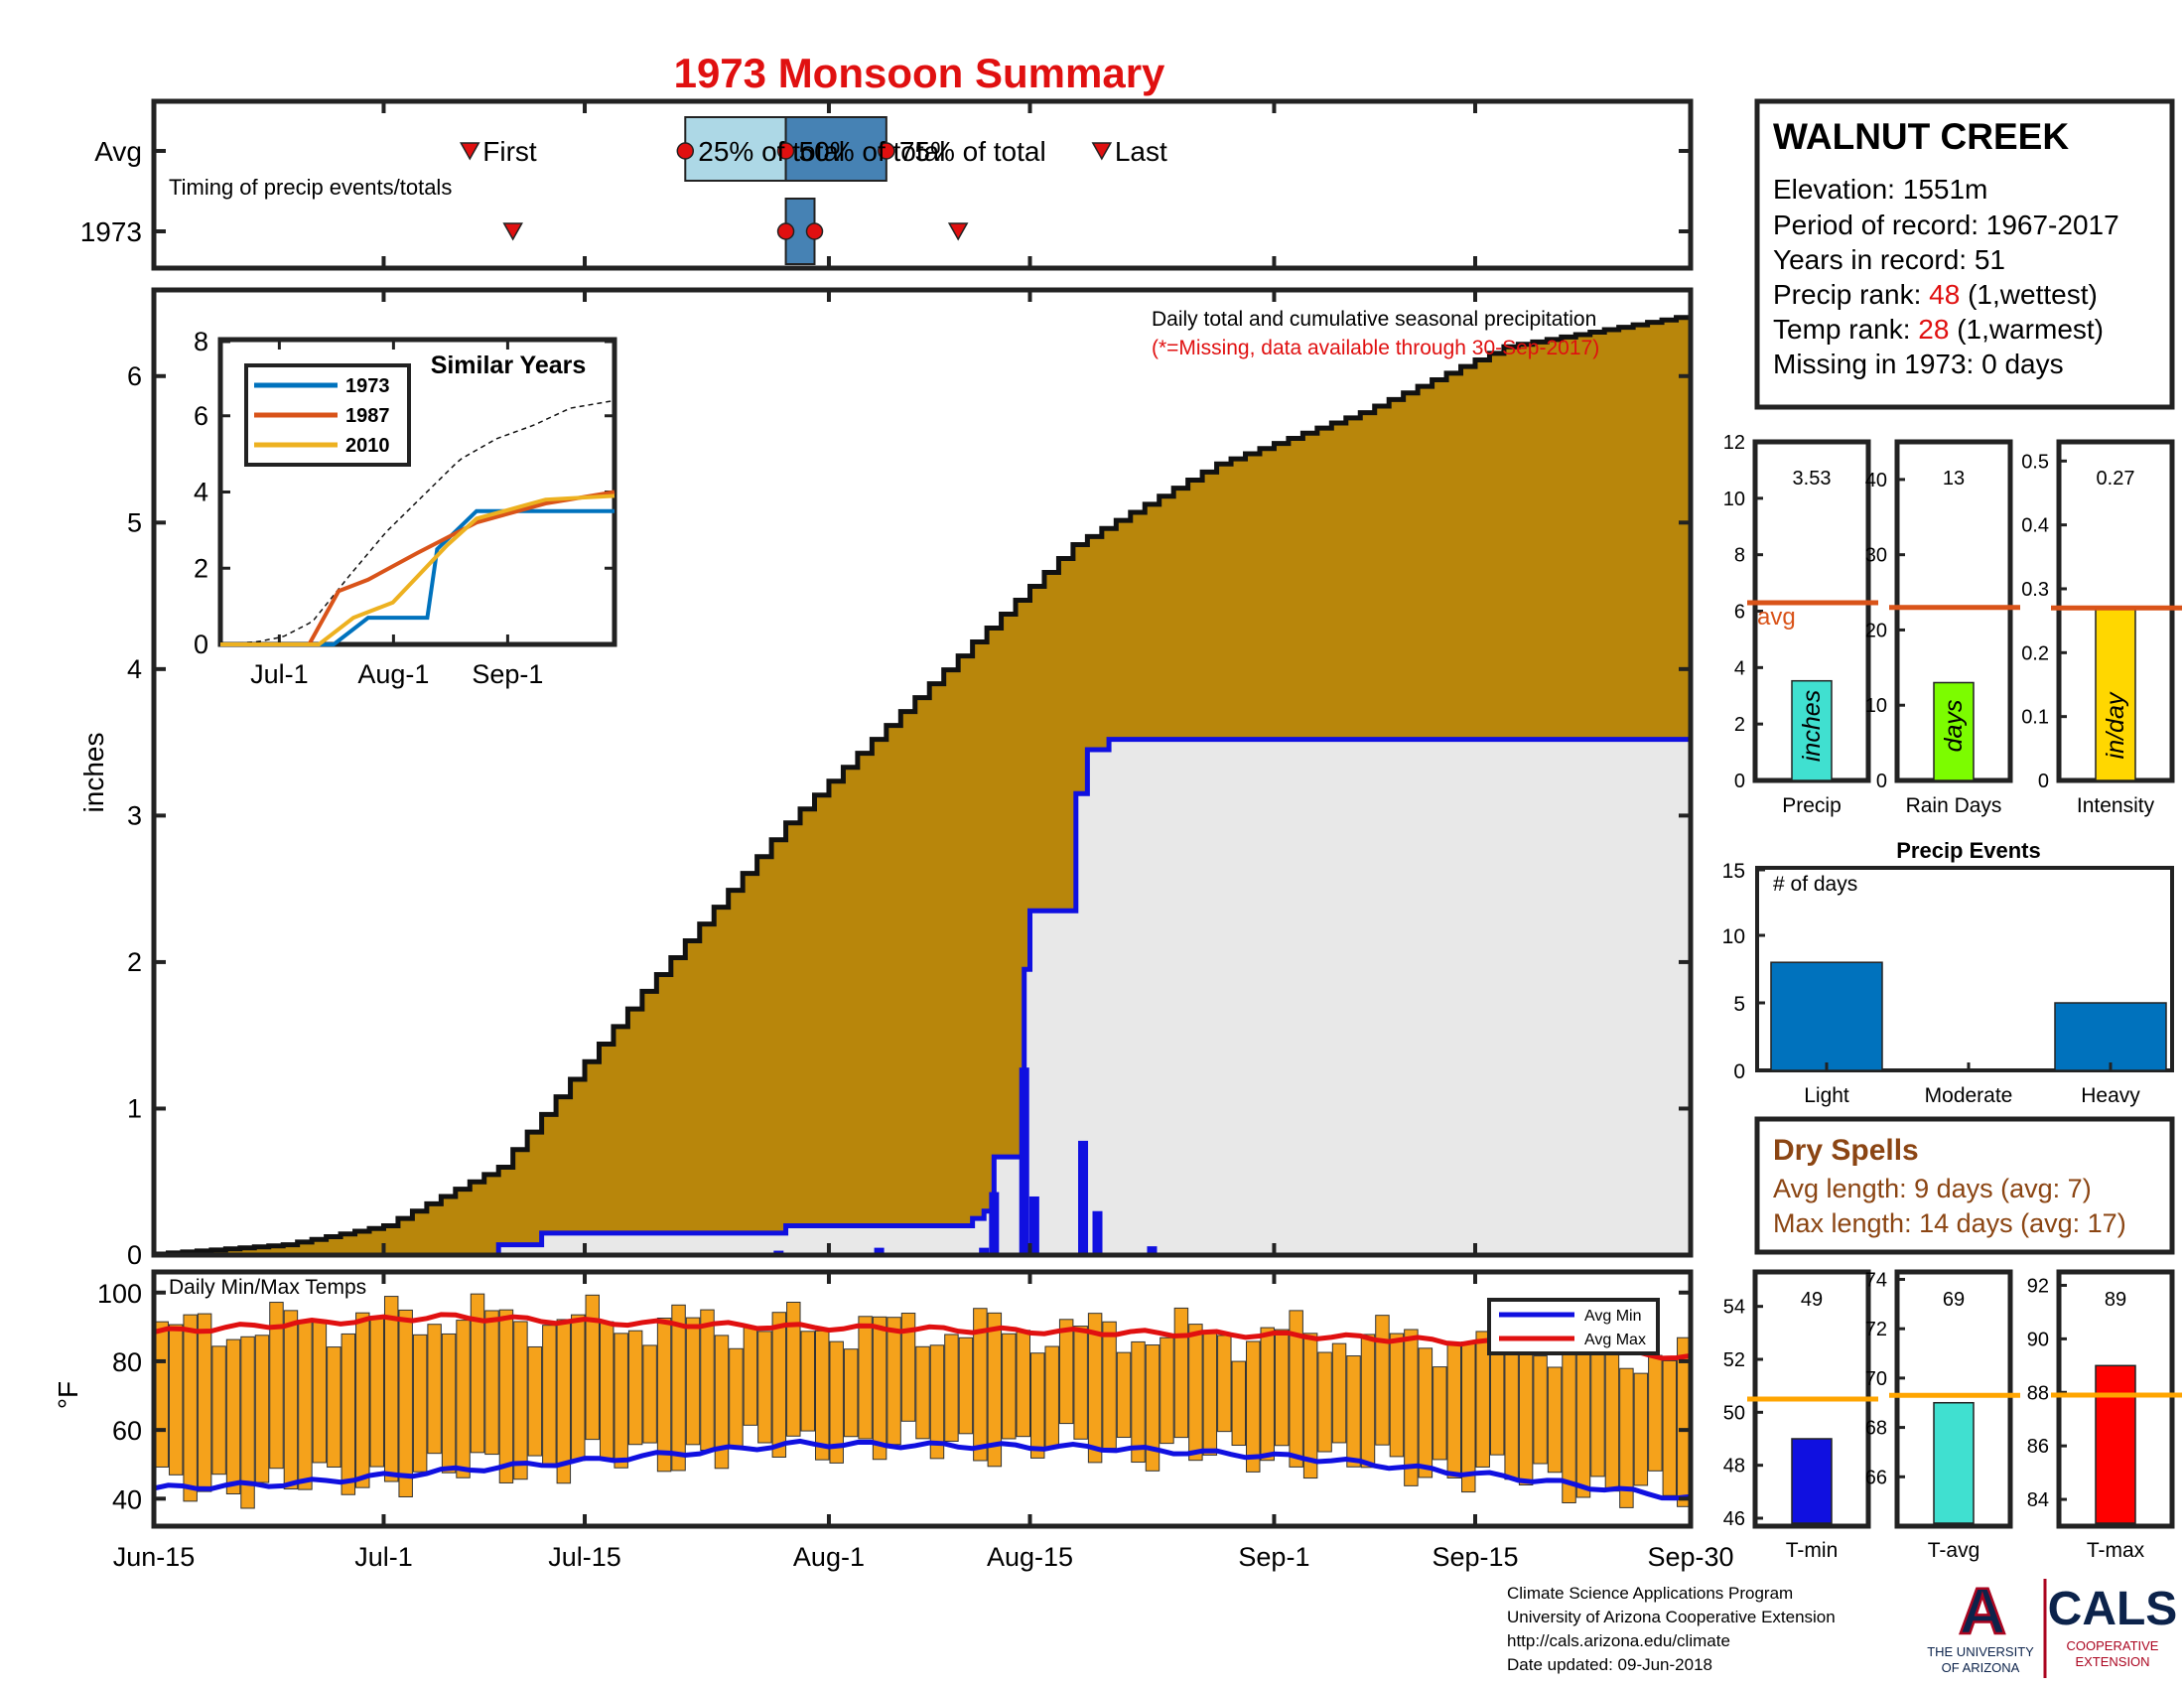 The image size is (2184, 1688). What do you see at coordinates (2115, 725) in the screenshot?
I see `stat-unit: in/day` at bounding box center [2115, 725].